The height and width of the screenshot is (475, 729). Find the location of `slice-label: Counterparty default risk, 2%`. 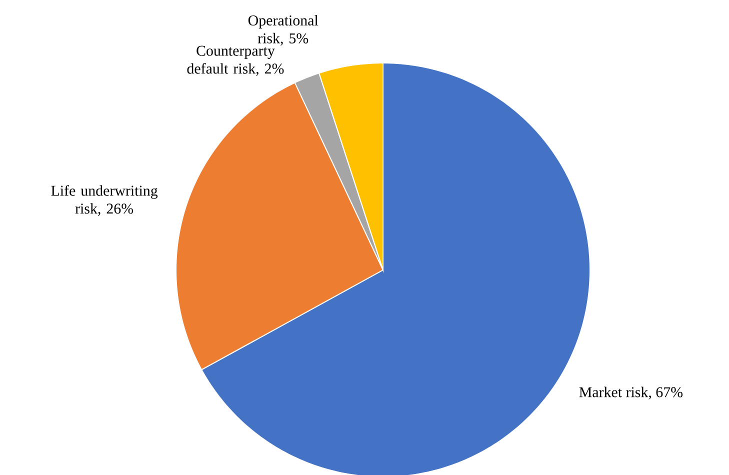

slice-label: Counterparty default risk, 2% is located at coordinates (235, 61).